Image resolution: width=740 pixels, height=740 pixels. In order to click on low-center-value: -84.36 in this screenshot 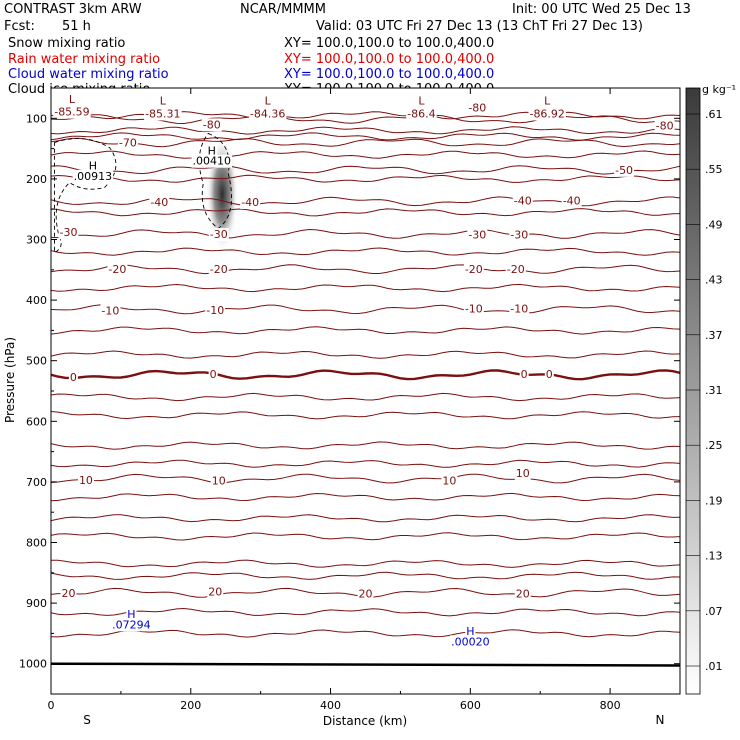, I will do `click(267, 113)`.